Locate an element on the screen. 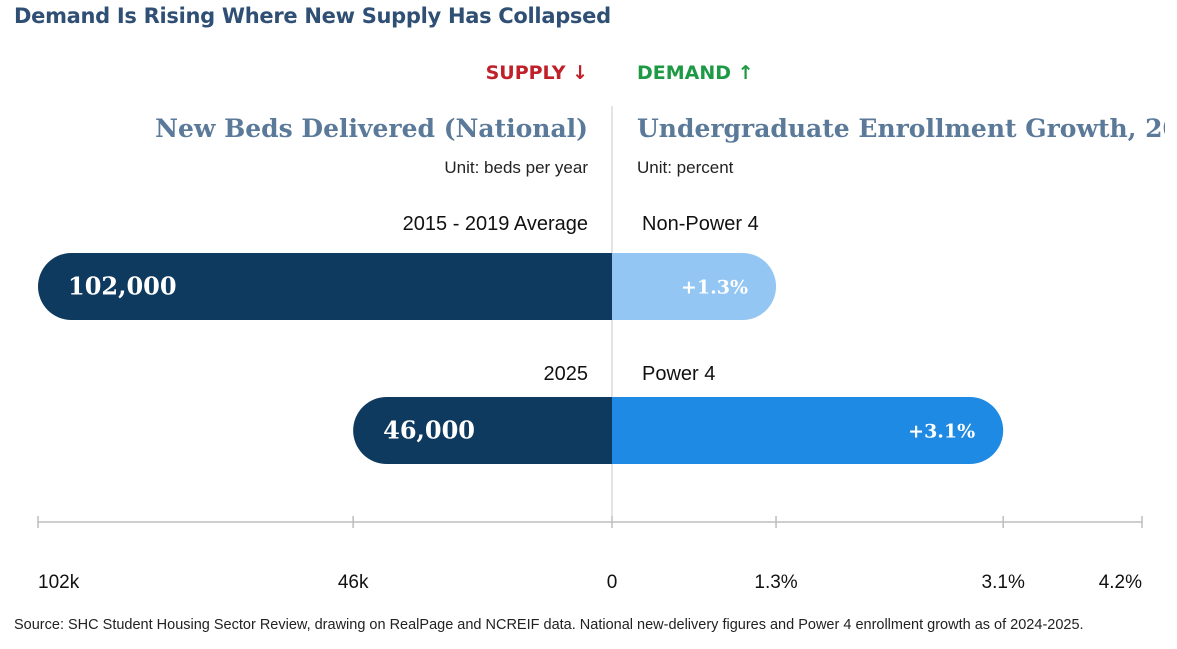  right-panel-title: Undergraduate Enrollment Growth, 2024 is located at coordinates (901, 128).